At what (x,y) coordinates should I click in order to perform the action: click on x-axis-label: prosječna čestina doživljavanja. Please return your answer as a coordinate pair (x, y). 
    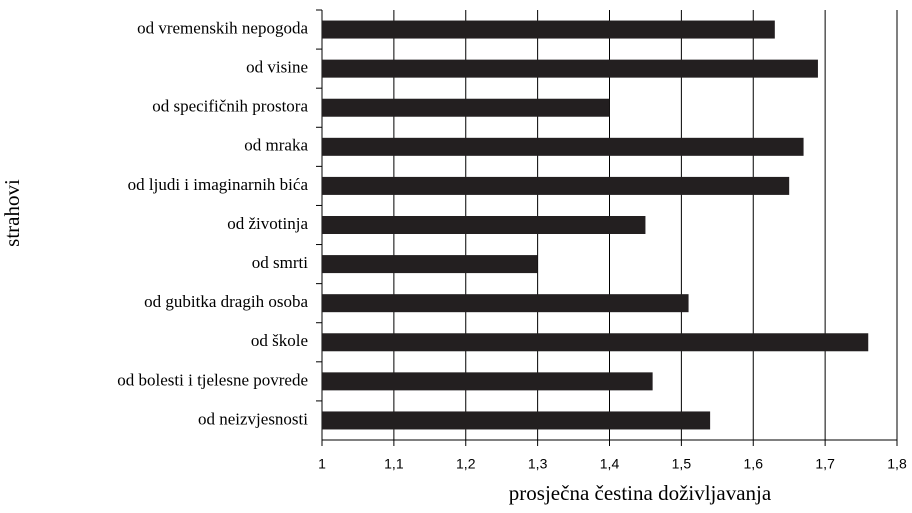
    Looking at the image, I should click on (640, 493).